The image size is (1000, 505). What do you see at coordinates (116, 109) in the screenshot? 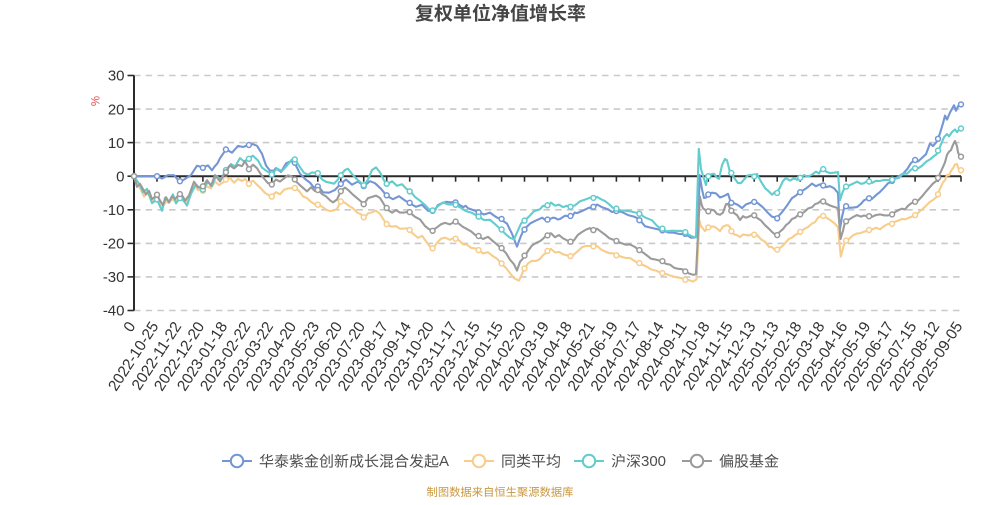
I see `svg-text: 20` at bounding box center [116, 109].